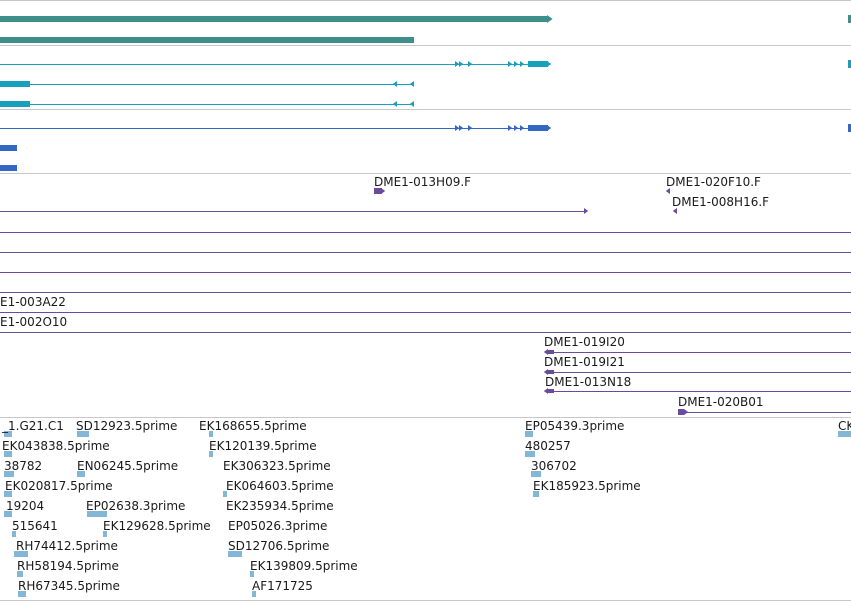  I want to click on clone-label: DME1-008H16.F, so click(721, 202).